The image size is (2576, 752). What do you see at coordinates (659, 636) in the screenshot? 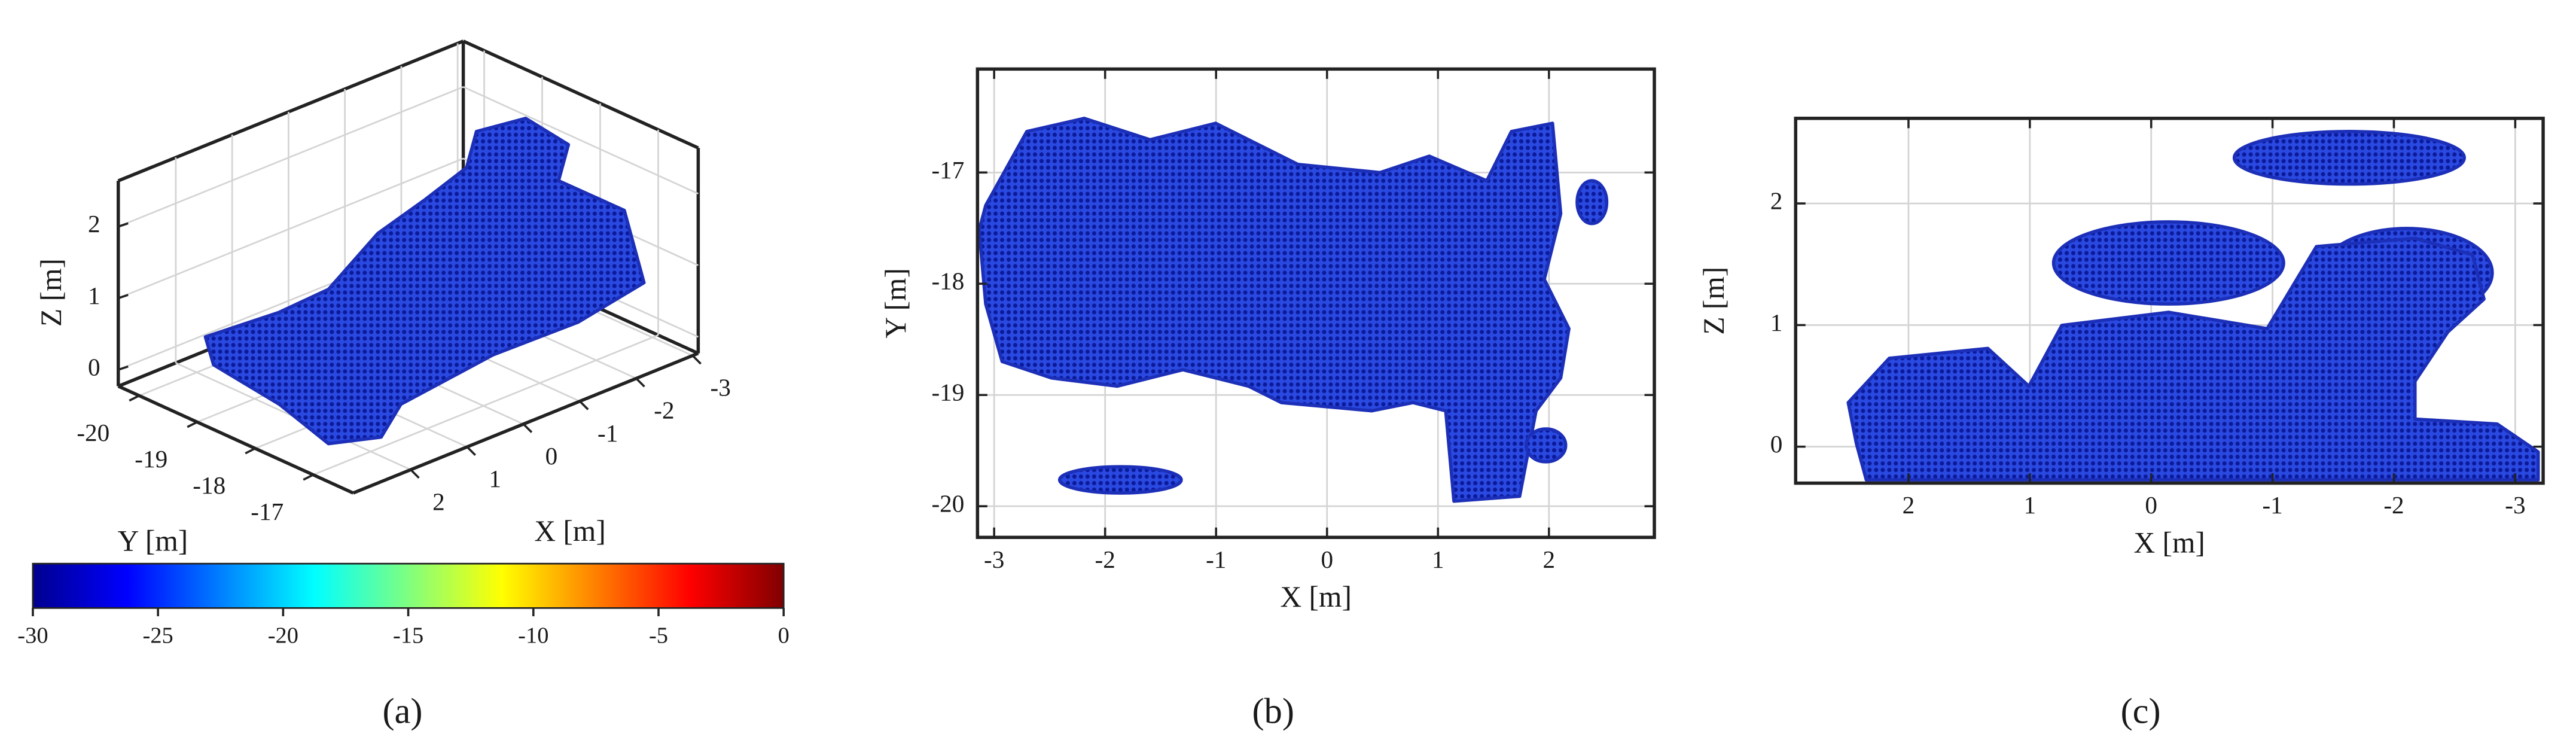
I see `colorbar-tick-label: -5` at bounding box center [659, 636].